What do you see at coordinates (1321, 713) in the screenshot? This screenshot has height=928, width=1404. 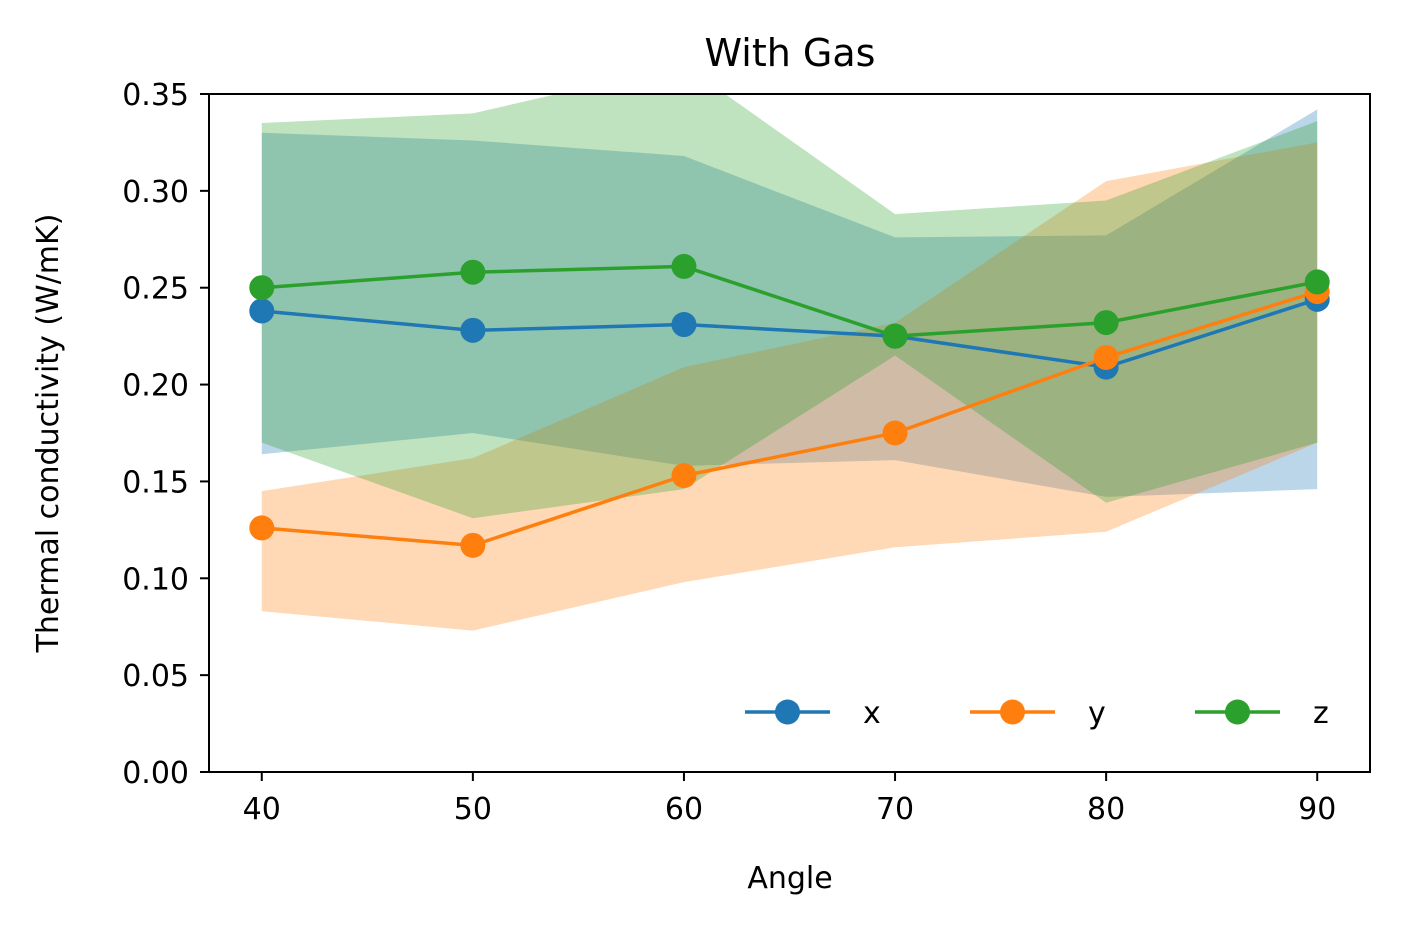 I see `legend-label-z: z` at bounding box center [1321, 713].